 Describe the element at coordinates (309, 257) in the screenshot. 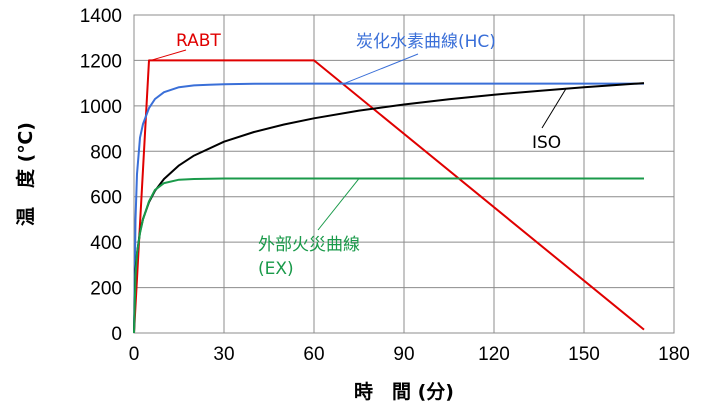

I see `series-label-ex: 外部火災曲線 (EX)` at that location.